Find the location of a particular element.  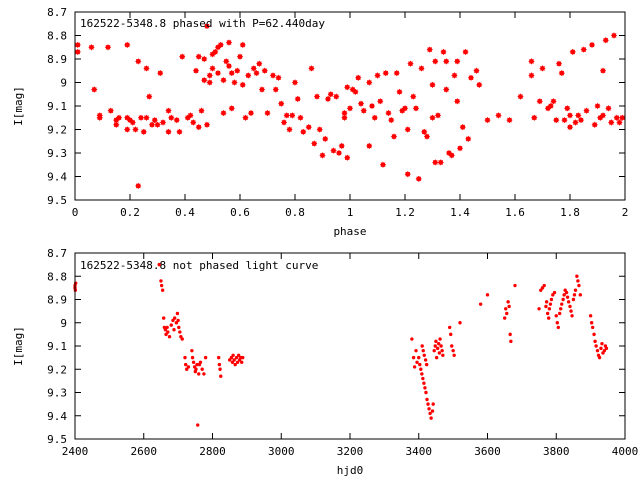

unphased-x-tick-label: 4000 is located at coordinates (625, 451).